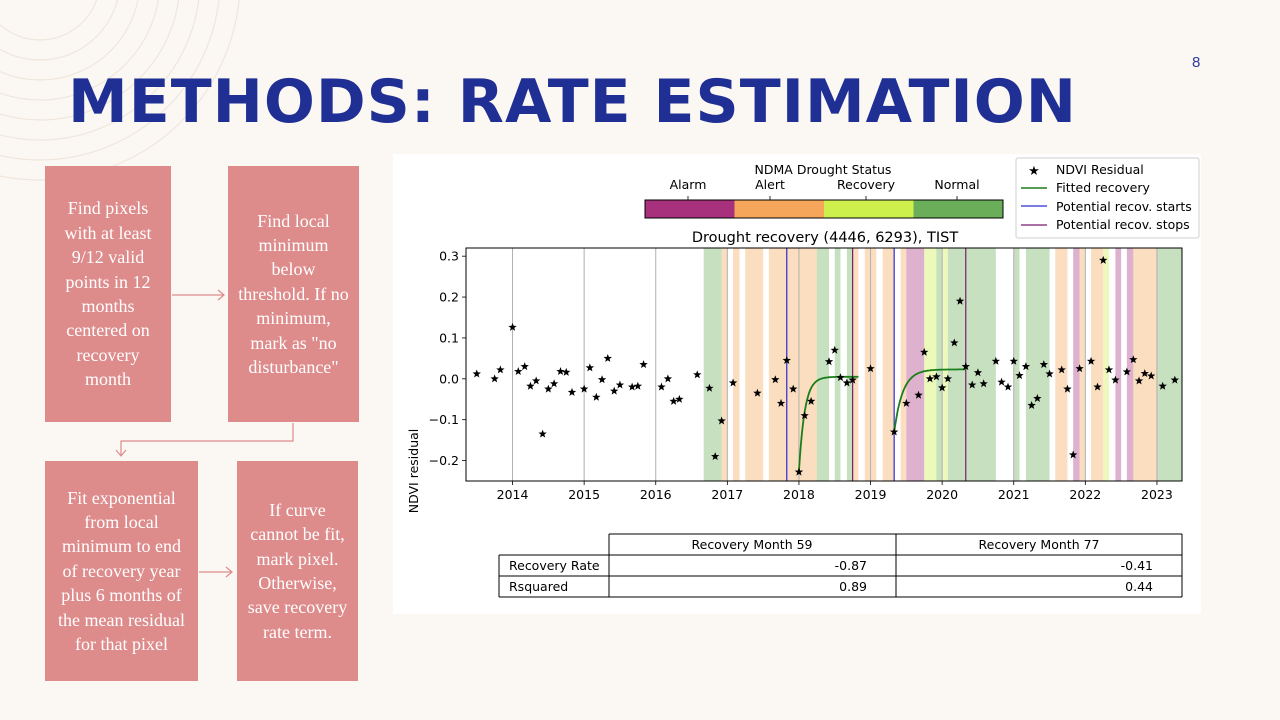 This screenshot has width=1280, height=720. Describe the element at coordinates (956, 184) in the screenshot. I see `ndma-label-normal: Normal` at that location.